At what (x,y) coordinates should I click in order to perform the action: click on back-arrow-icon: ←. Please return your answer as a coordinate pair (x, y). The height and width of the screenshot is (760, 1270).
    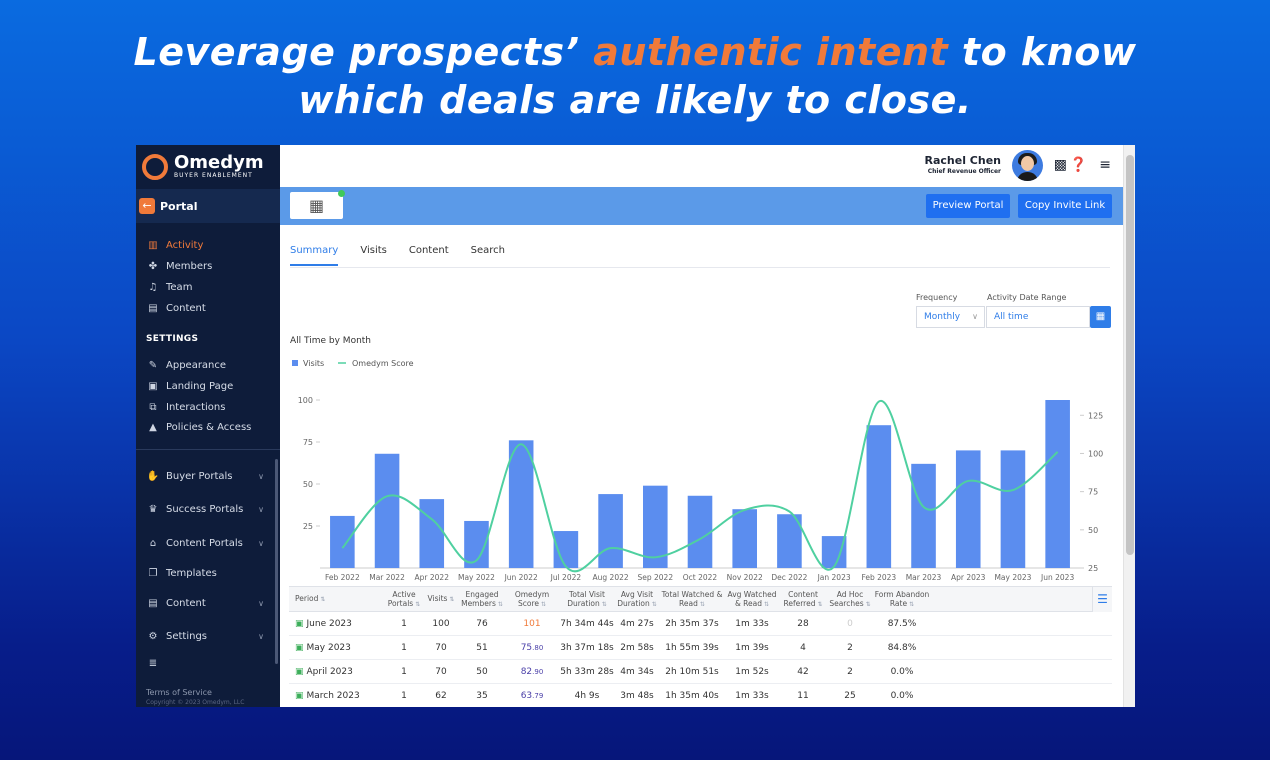
    Looking at the image, I should click on (147, 206).